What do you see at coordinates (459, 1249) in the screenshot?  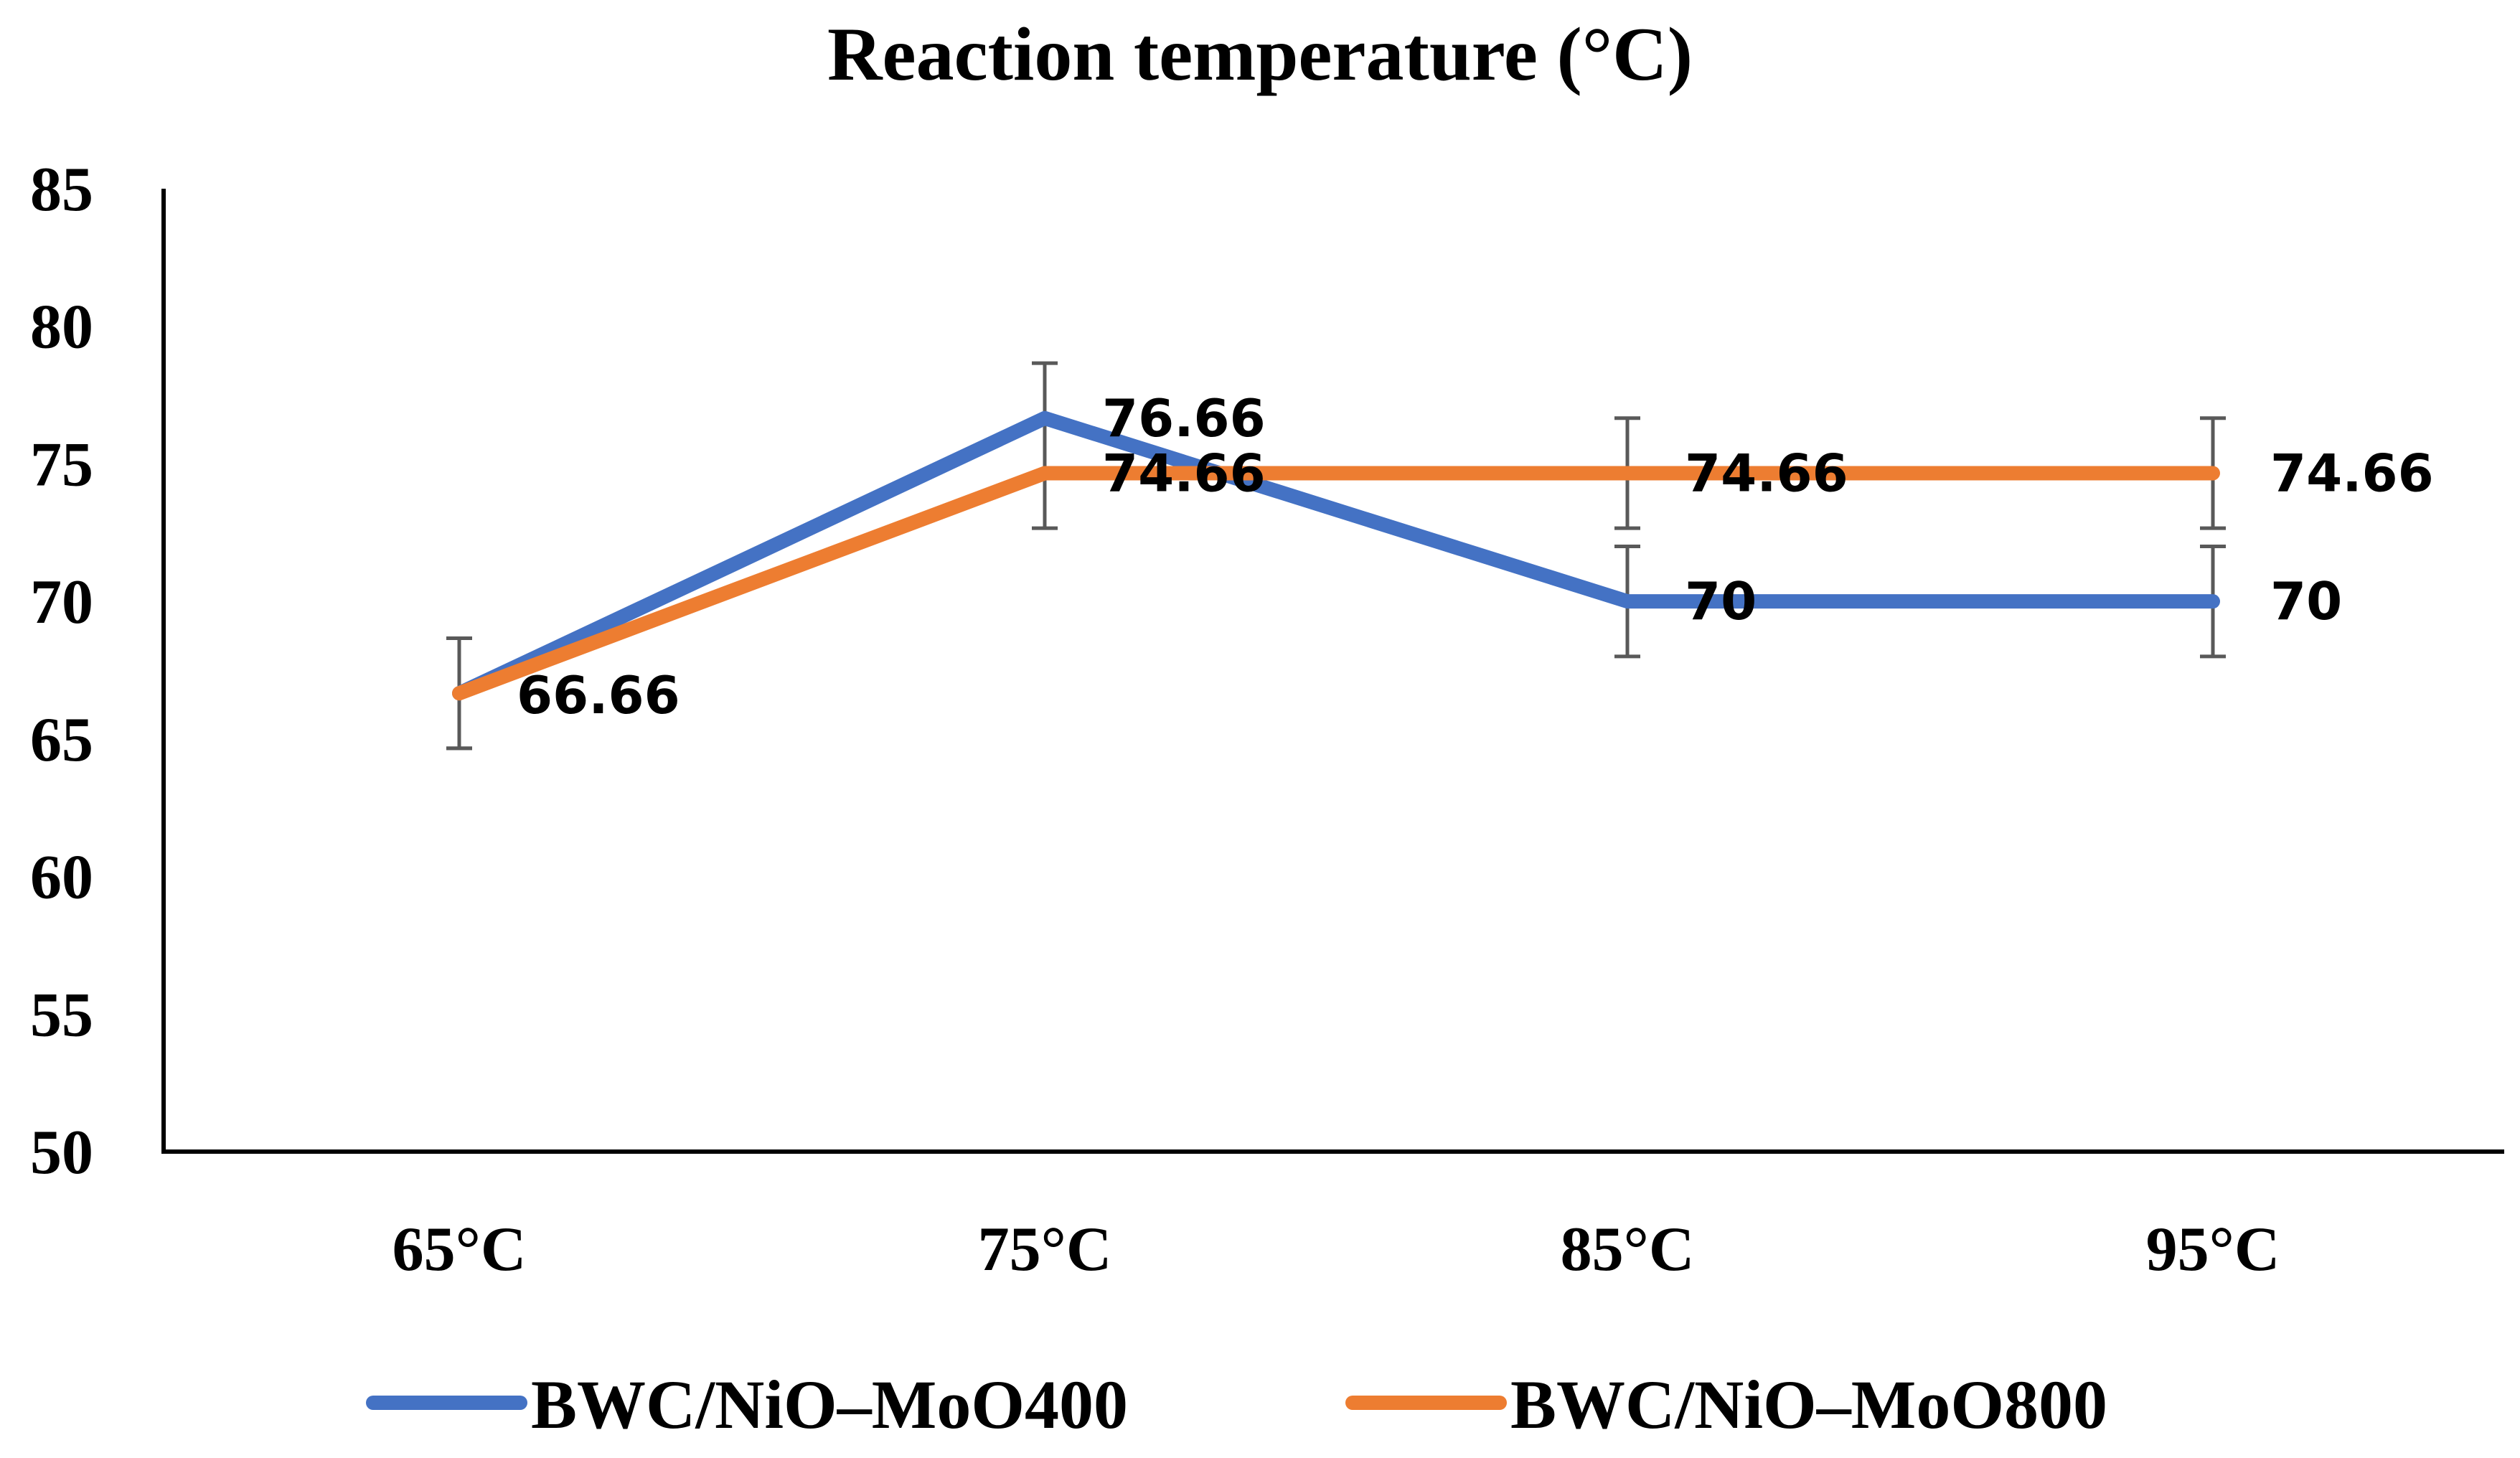 I see `x-tick-label: 65°C` at bounding box center [459, 1249].